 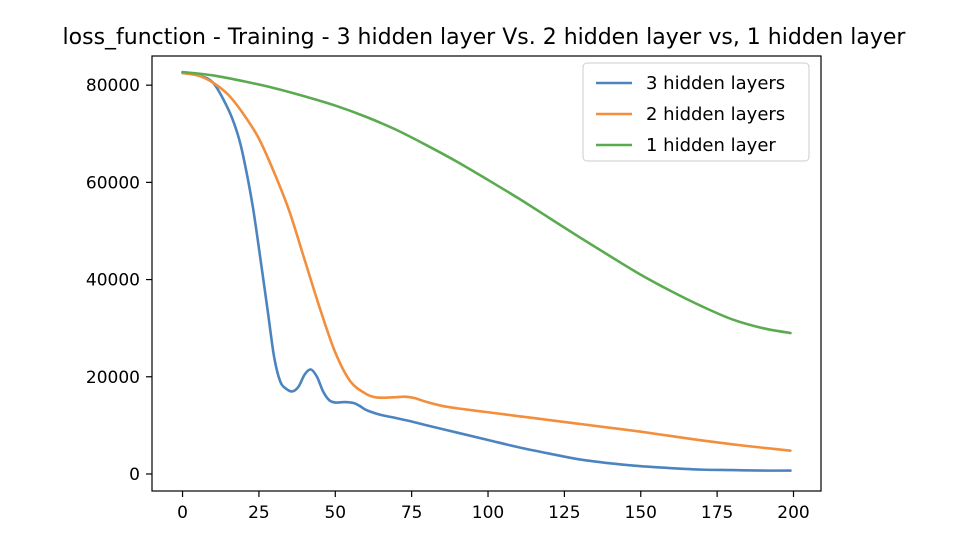 What do you see at coordinates (134, 475) in the screenshot?
I see `y-tick-label: 0` at bounding box center [134, 475].